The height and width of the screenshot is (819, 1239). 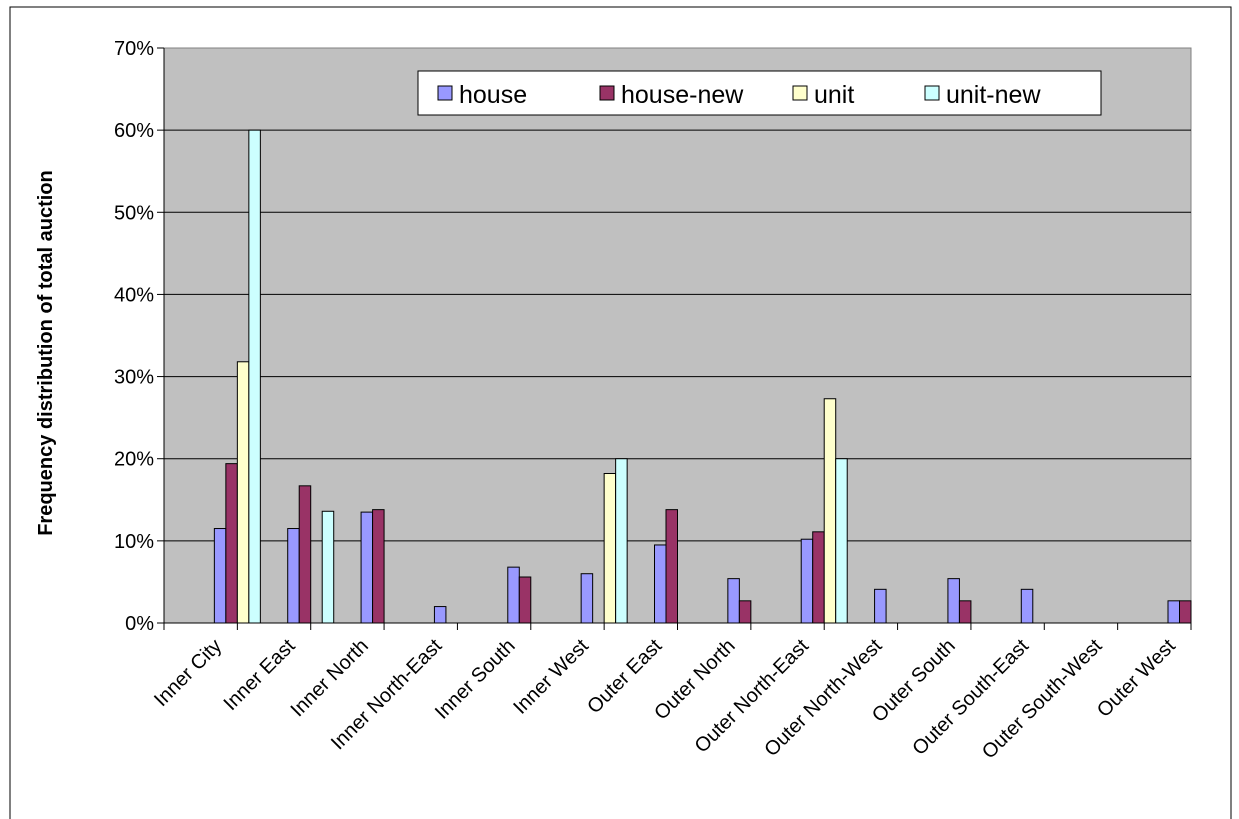 I want to click on legend-swatch-unit-new, so click(x=932, y=93).